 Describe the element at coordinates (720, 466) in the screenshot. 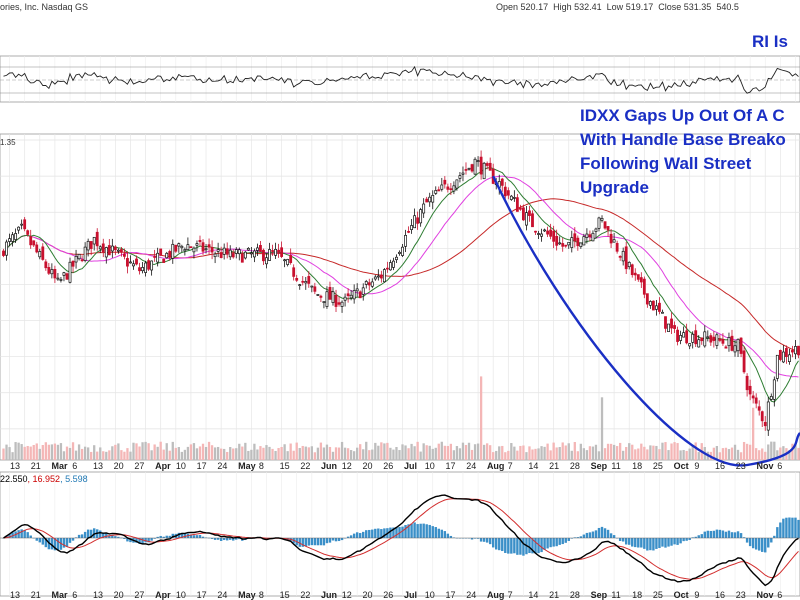

I see `date-tick-label: 16` at that location.